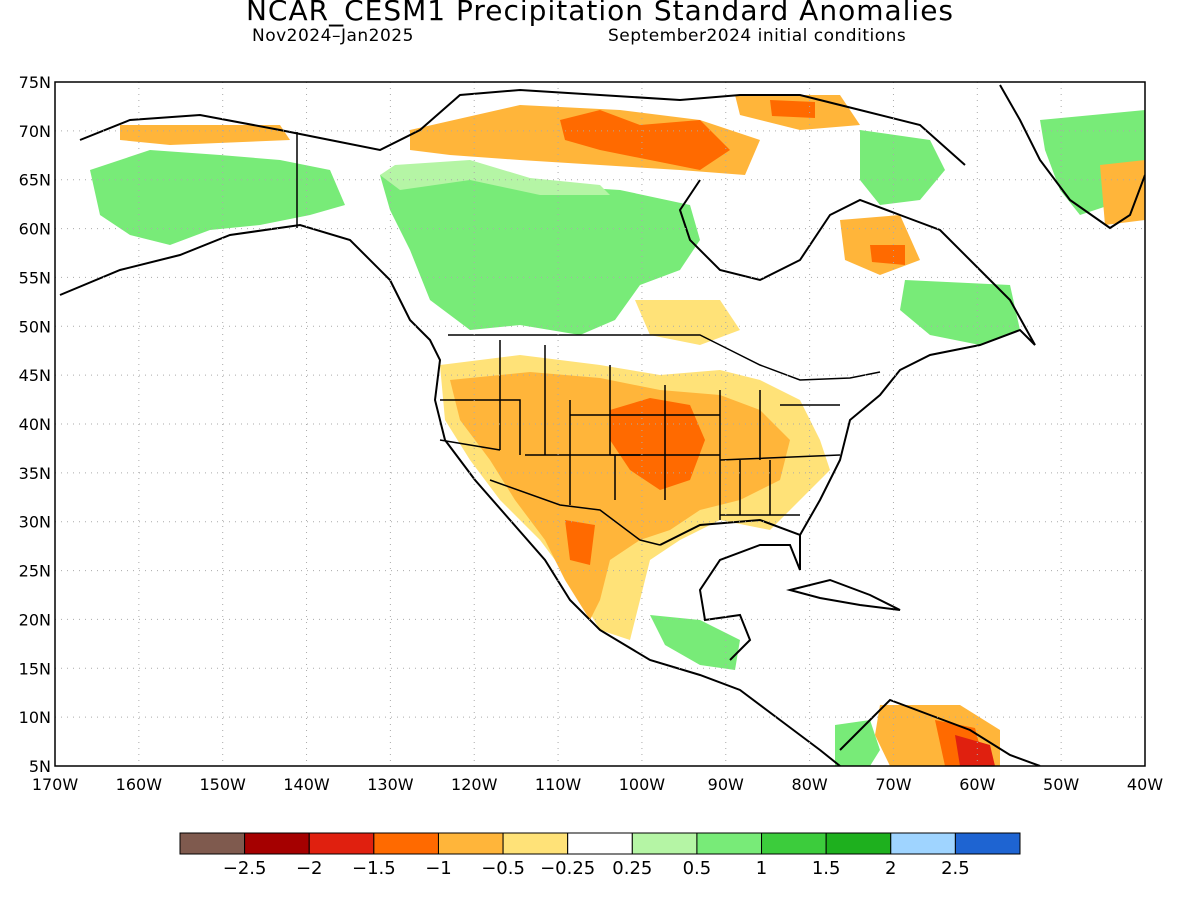  What do you see at coordinates (975, 750) in the screenshot?
I see `anomaly-region-guyana-extreme-dry` at bounding box center [975, 750].